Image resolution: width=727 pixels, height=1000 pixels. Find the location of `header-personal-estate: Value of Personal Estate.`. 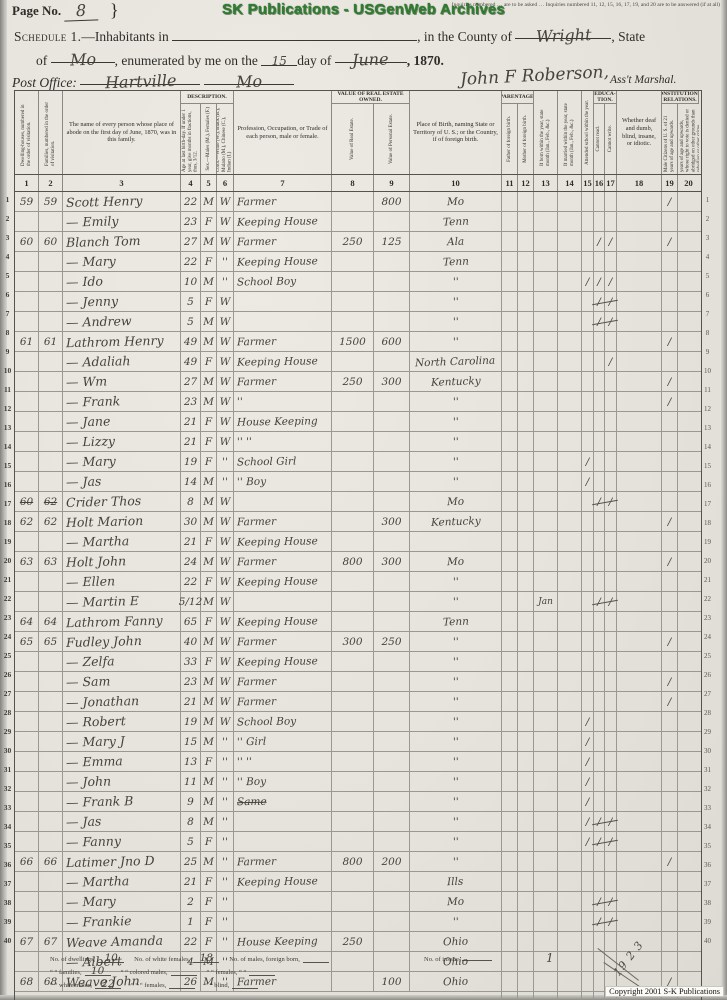

header-personal-estate: Value of Personal Estate. is located at coordinates (392, 139).